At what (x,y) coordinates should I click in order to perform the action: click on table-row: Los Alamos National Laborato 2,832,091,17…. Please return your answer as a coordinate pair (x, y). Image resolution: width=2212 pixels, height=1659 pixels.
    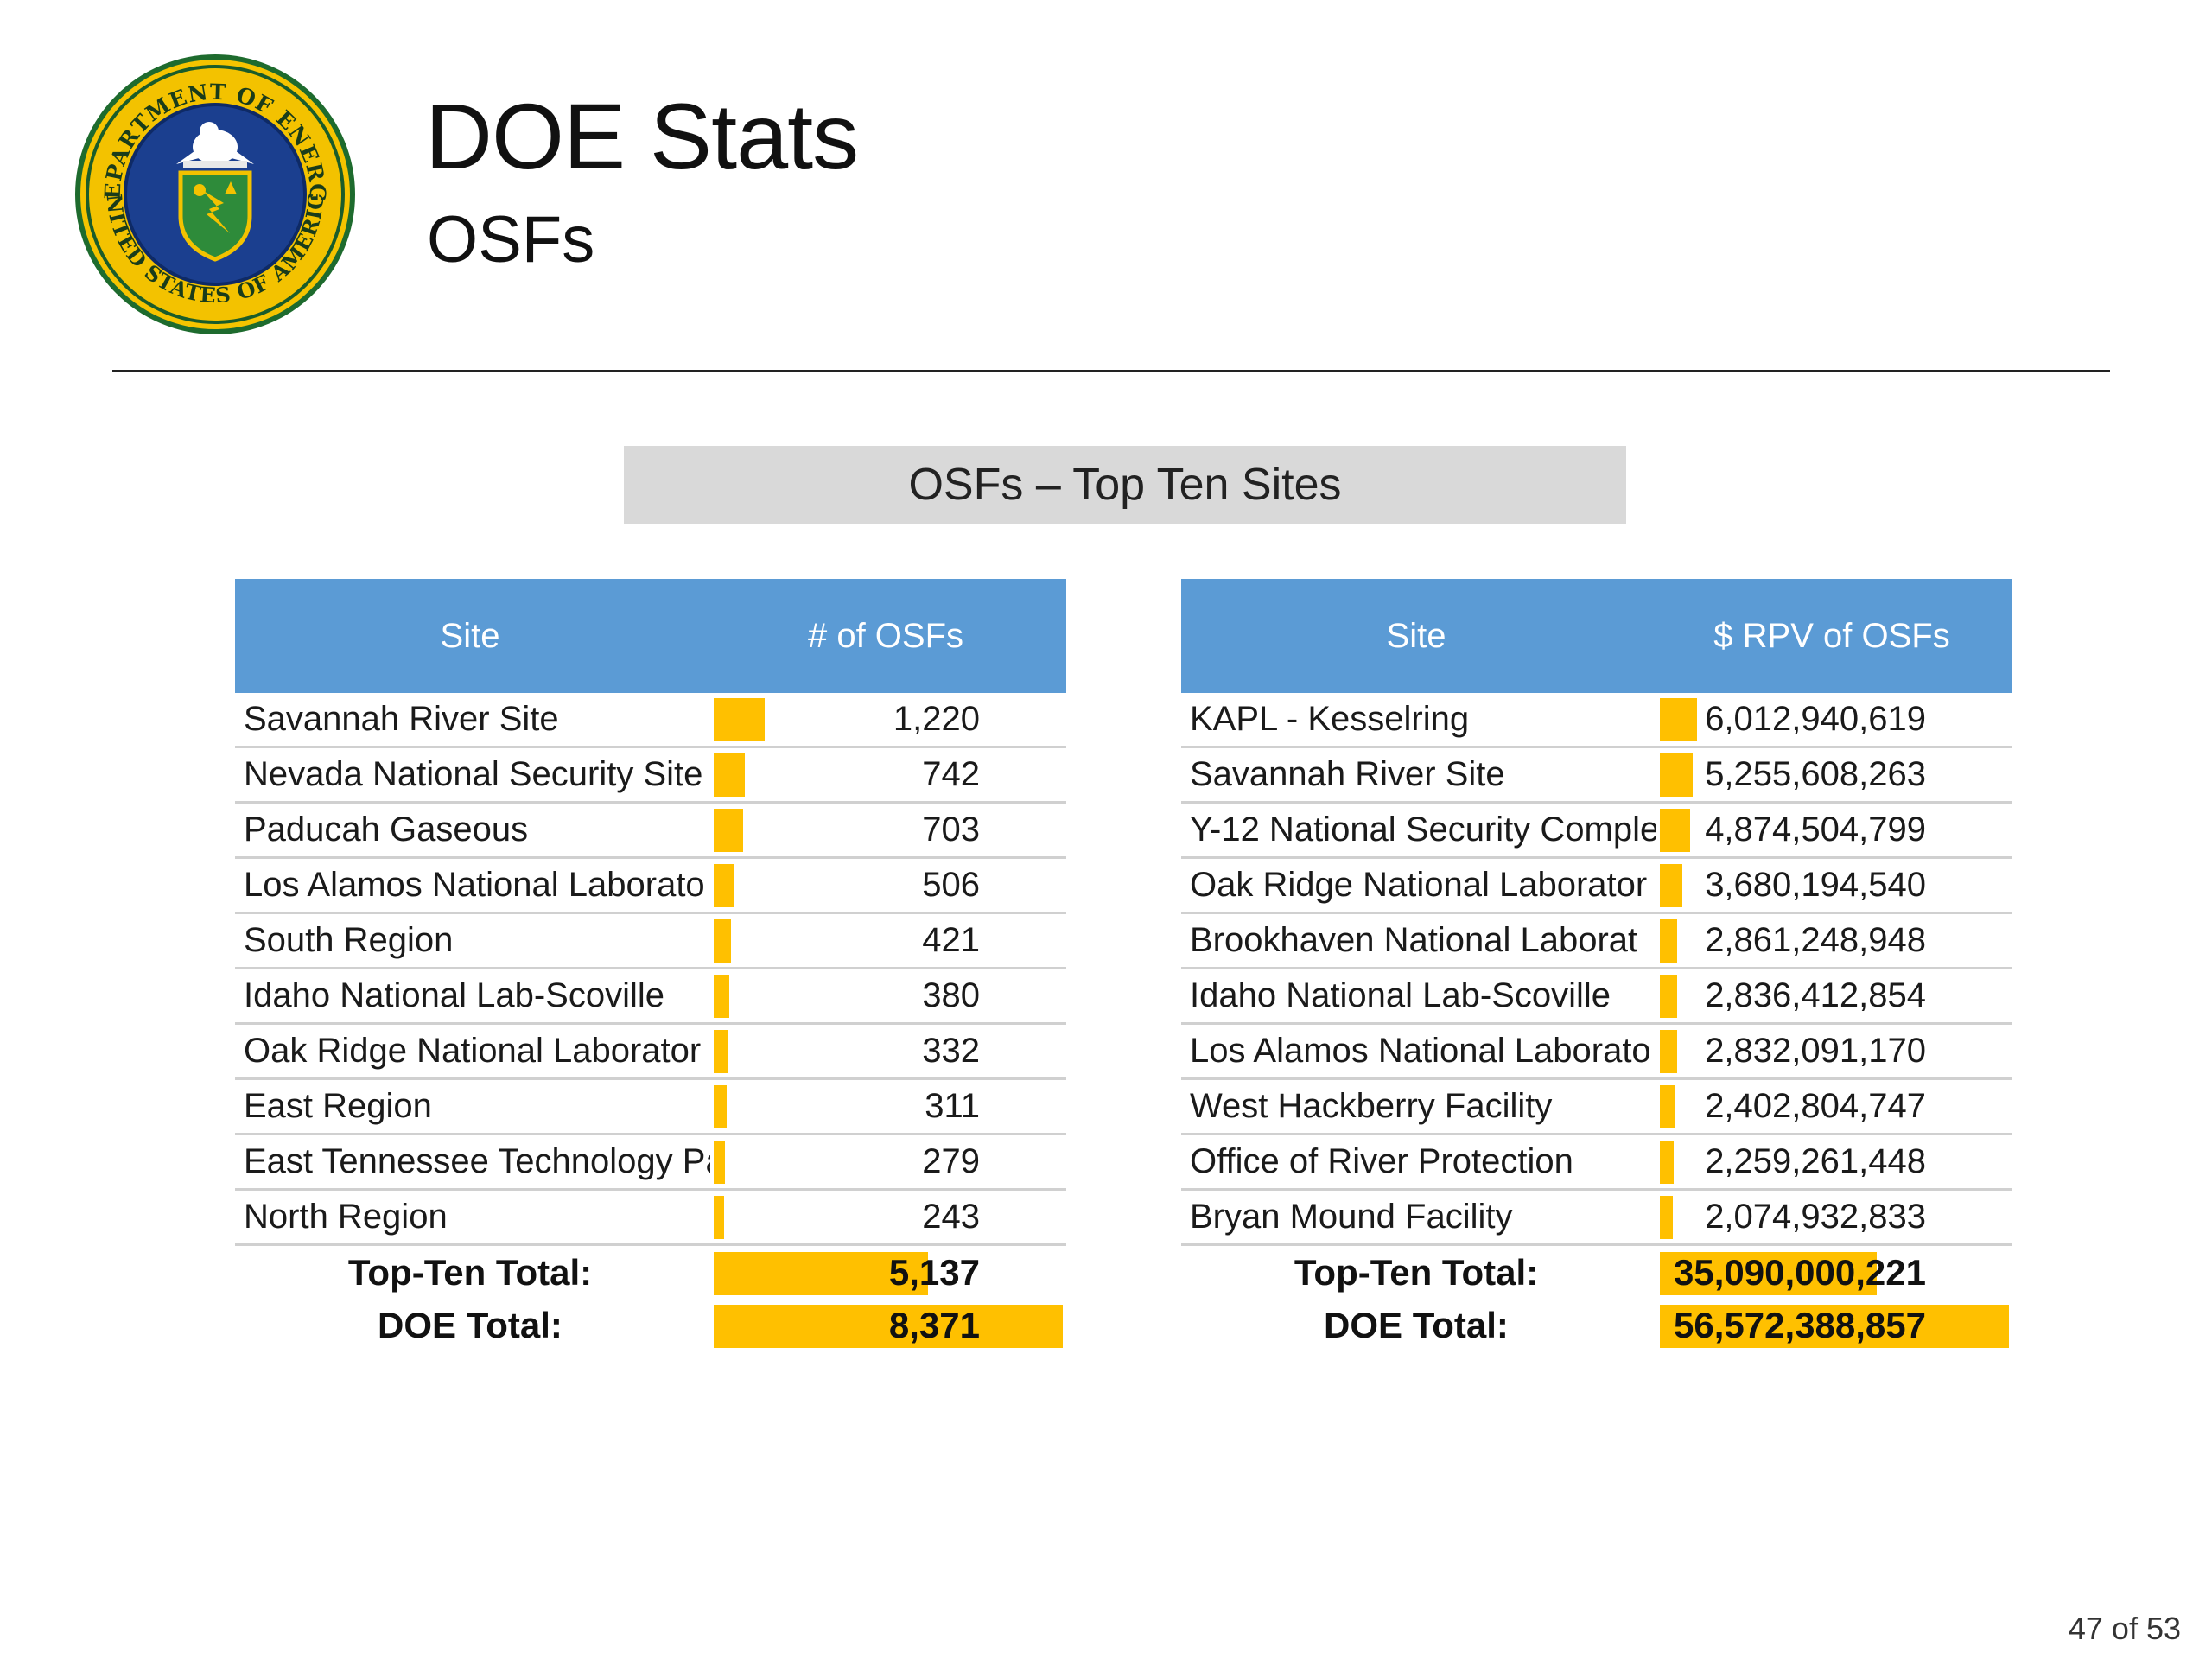
    Looking at the image, I should click on (1596, 1052).